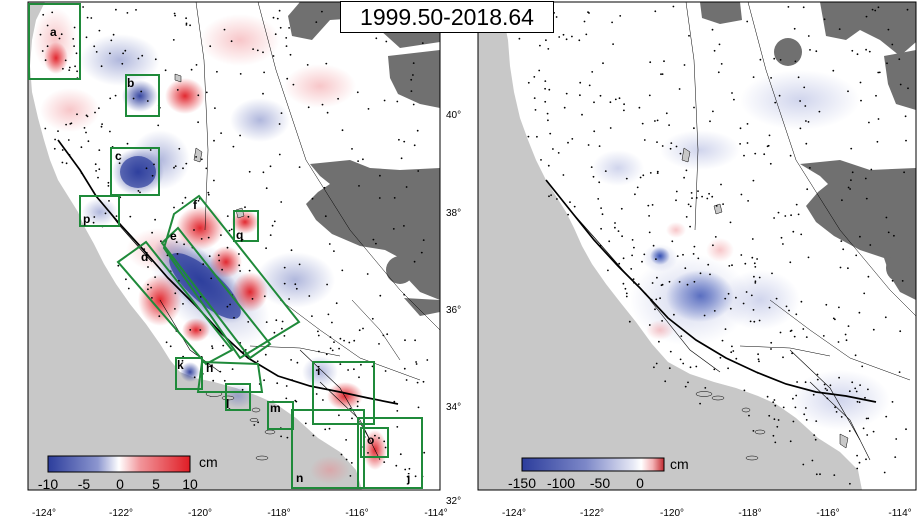 The height and width of the screenshot is (526, 920). Describe the element at coordinates (175, 303) in the screenshot. I see `region-d: d` at that location.